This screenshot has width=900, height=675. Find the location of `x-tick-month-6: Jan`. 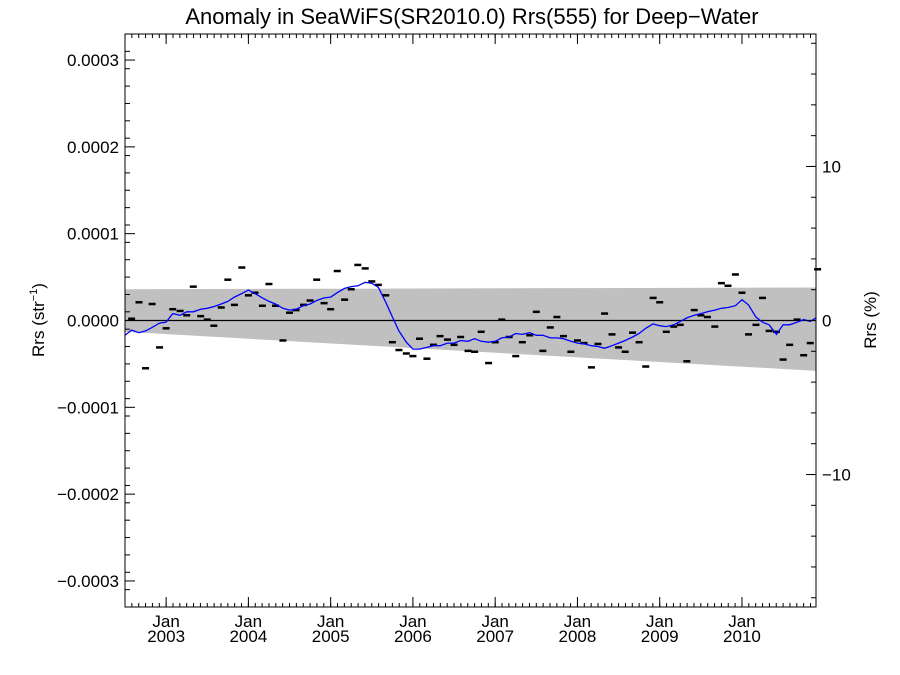

x-tick-month-6: Jan is located at coordinates (659, 621).